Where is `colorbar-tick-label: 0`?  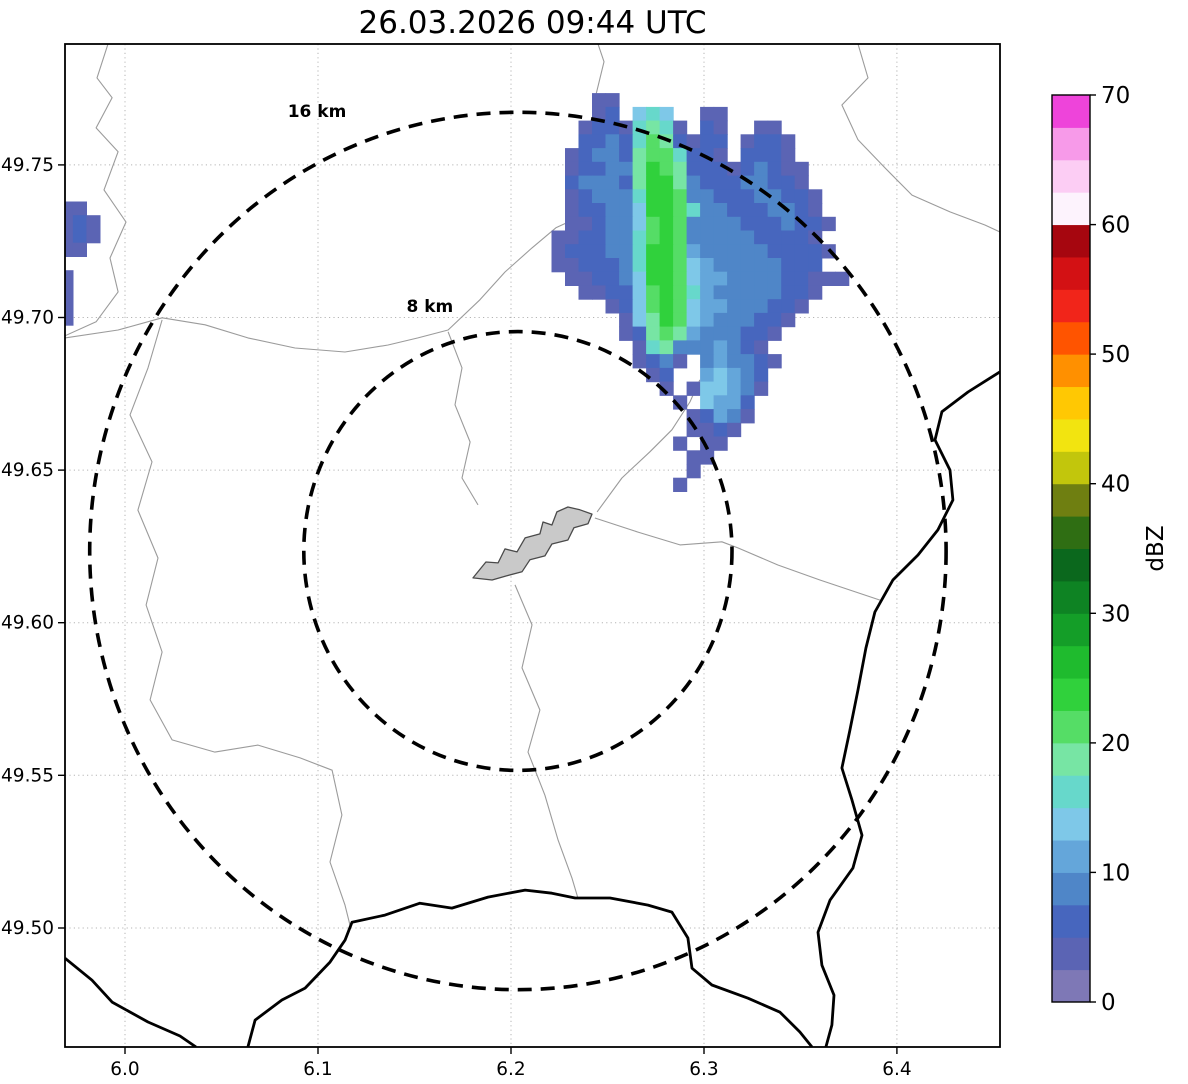
colorbar-tick-label: 0 is located at coordinates (1108, 1003).